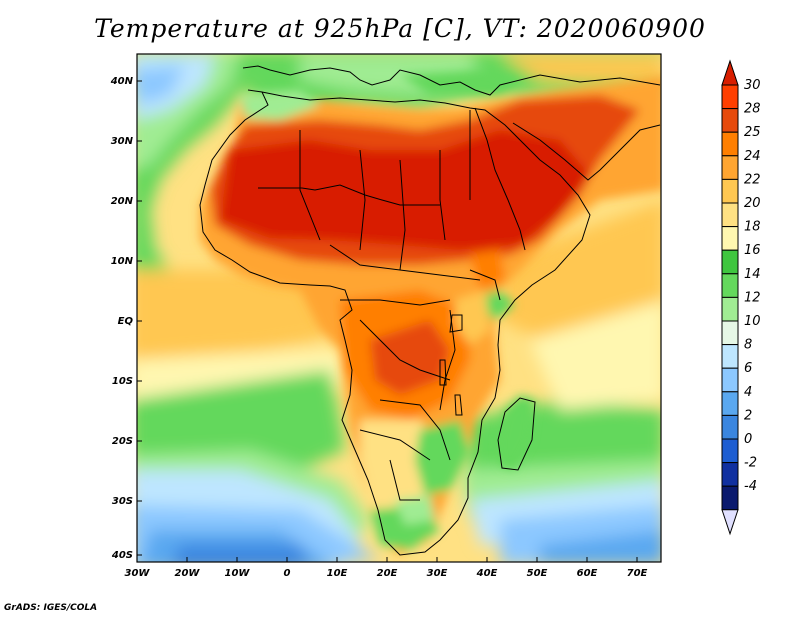 The width and height of the screenshot is (800, 618). What do you see at coordinates (487, 573) in the screenshot?
I see `lon-tick-label: 40E` at bounding box center [487, 573].